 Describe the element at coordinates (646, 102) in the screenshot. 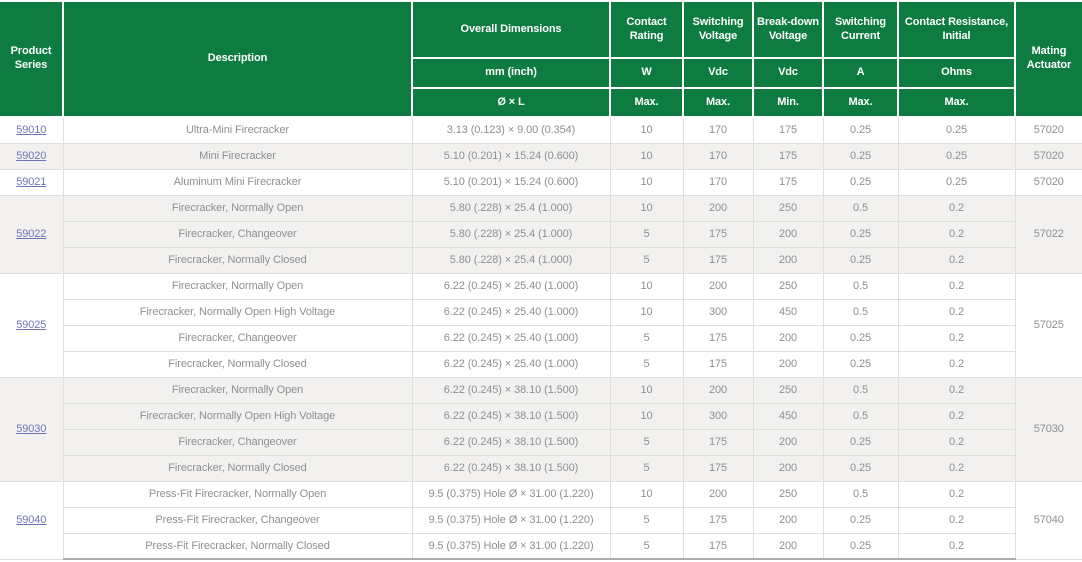

I see `qualifier-contact-rating: Max.` at that location.